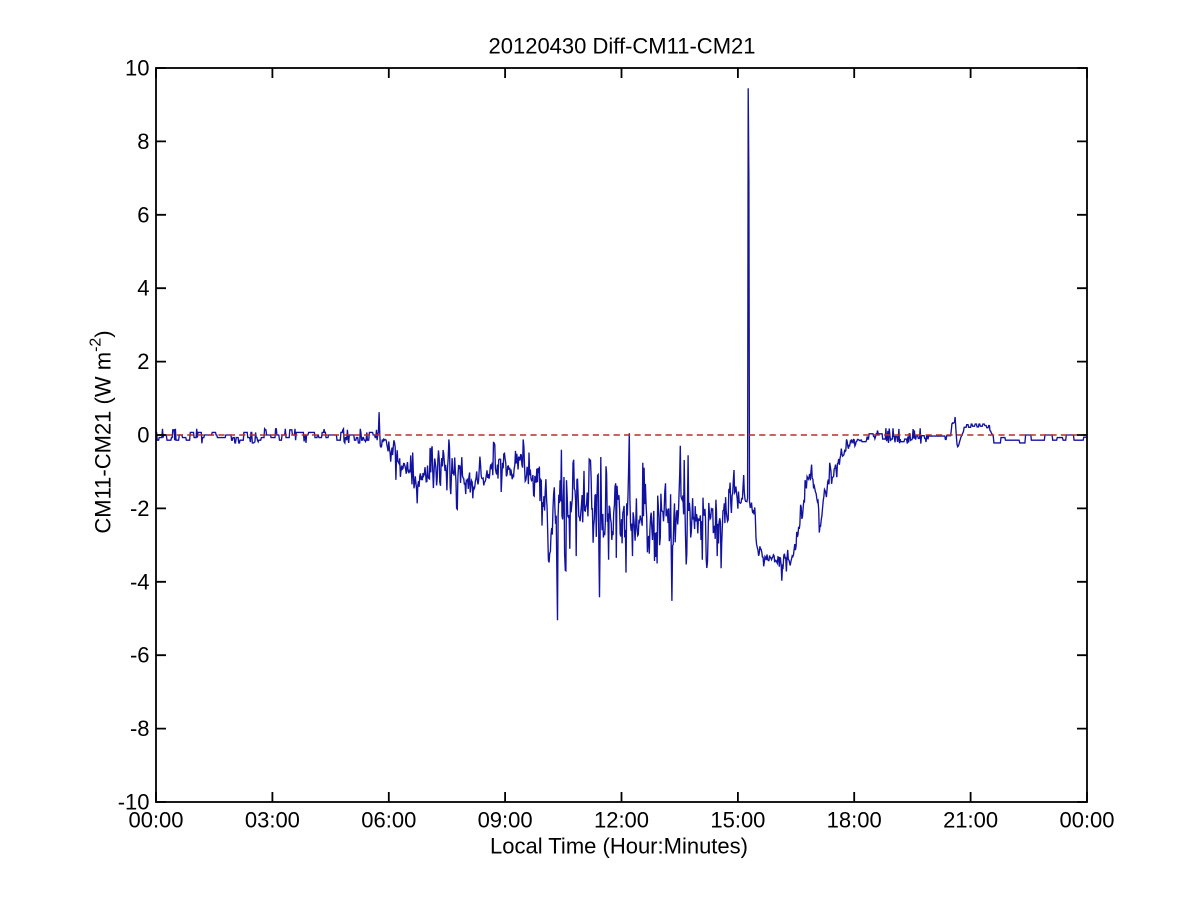  What do you see at coordinates (143, 141) in the screenshot?
I see `svg-text: 8` at bounding box center [143, 141].